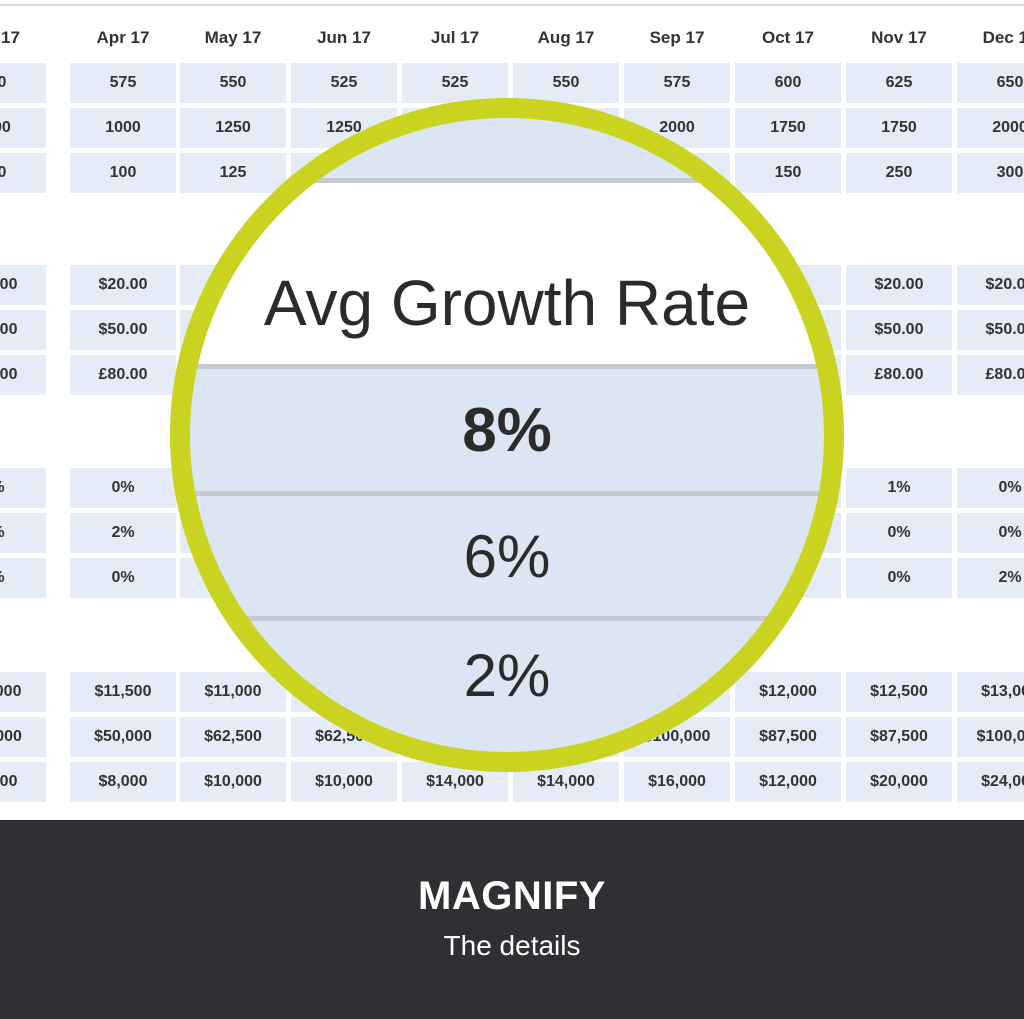 Image resolution: width=1024 pixels, height=1019 pixels. Describe the element at coordinates (899, 692) in the screenshot. I see `table-cell: $12,500` at that location.